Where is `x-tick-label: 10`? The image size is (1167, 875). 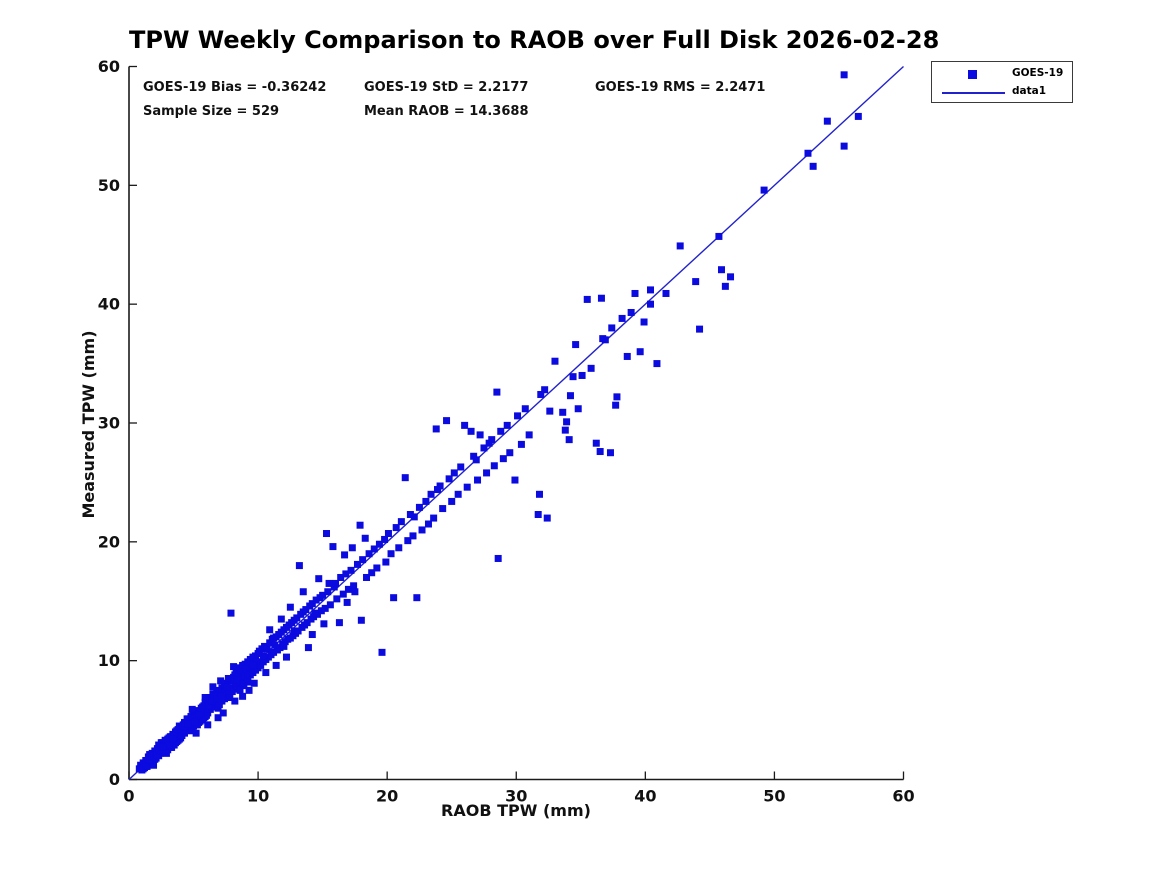 x-tick-label: 10 is located at coordinates (258, 796).